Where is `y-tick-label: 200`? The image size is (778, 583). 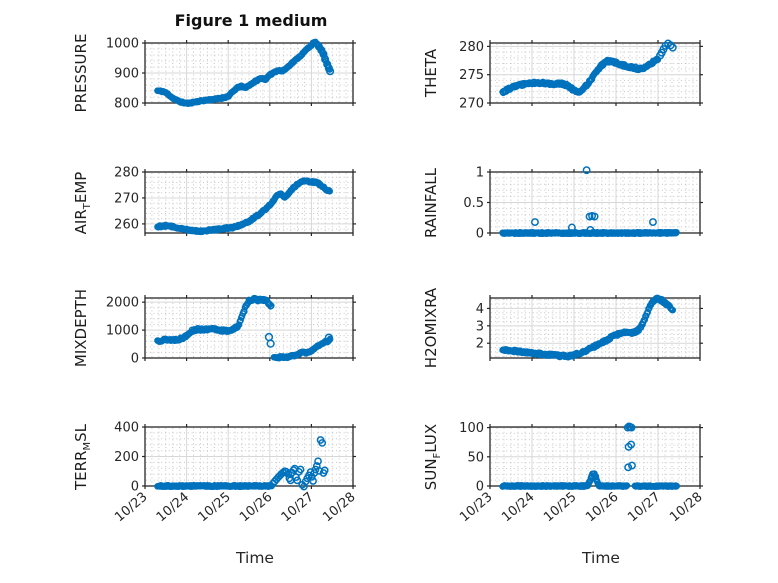
y-tick-label: 200 is located at coordinates (126, 457).